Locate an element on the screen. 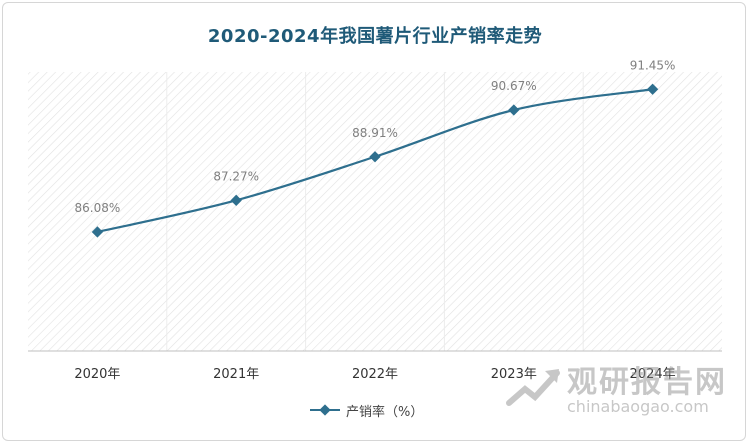 The image size is (750, 445). watermark: 观研报告网 chinabaogao.com is located at coordinates (625, 390).